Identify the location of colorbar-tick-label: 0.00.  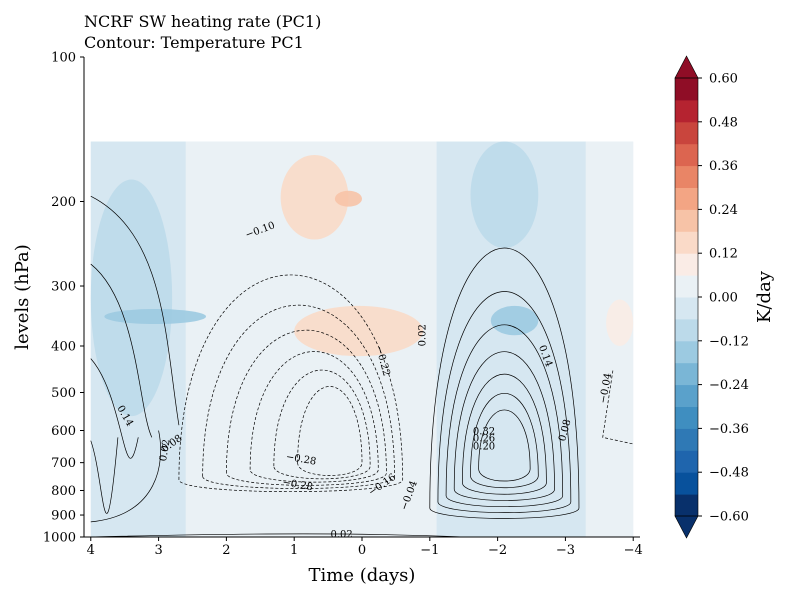
(723, 298).